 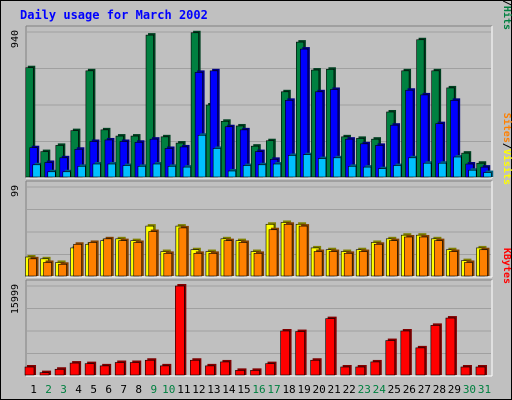 What do you see at coordinates (183, 389) in the screenshot?
I see `day-tick-label: 11` at bounding box center [183, 389].